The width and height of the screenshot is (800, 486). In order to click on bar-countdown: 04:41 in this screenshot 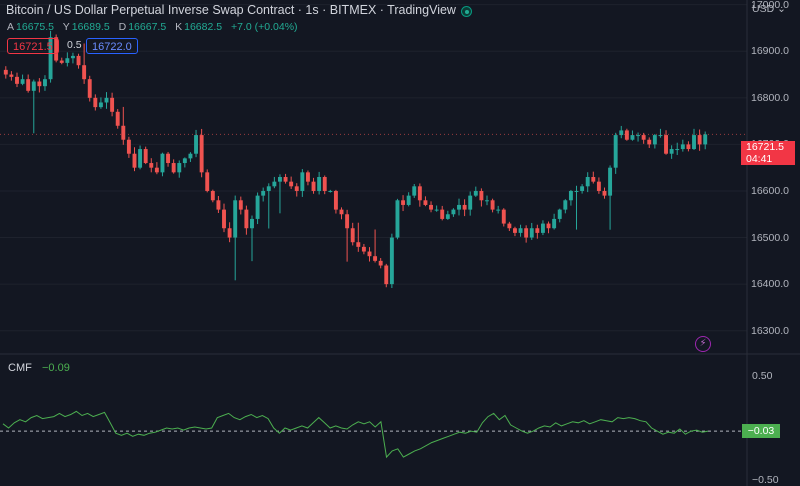, I will do `click(759, 159)`.